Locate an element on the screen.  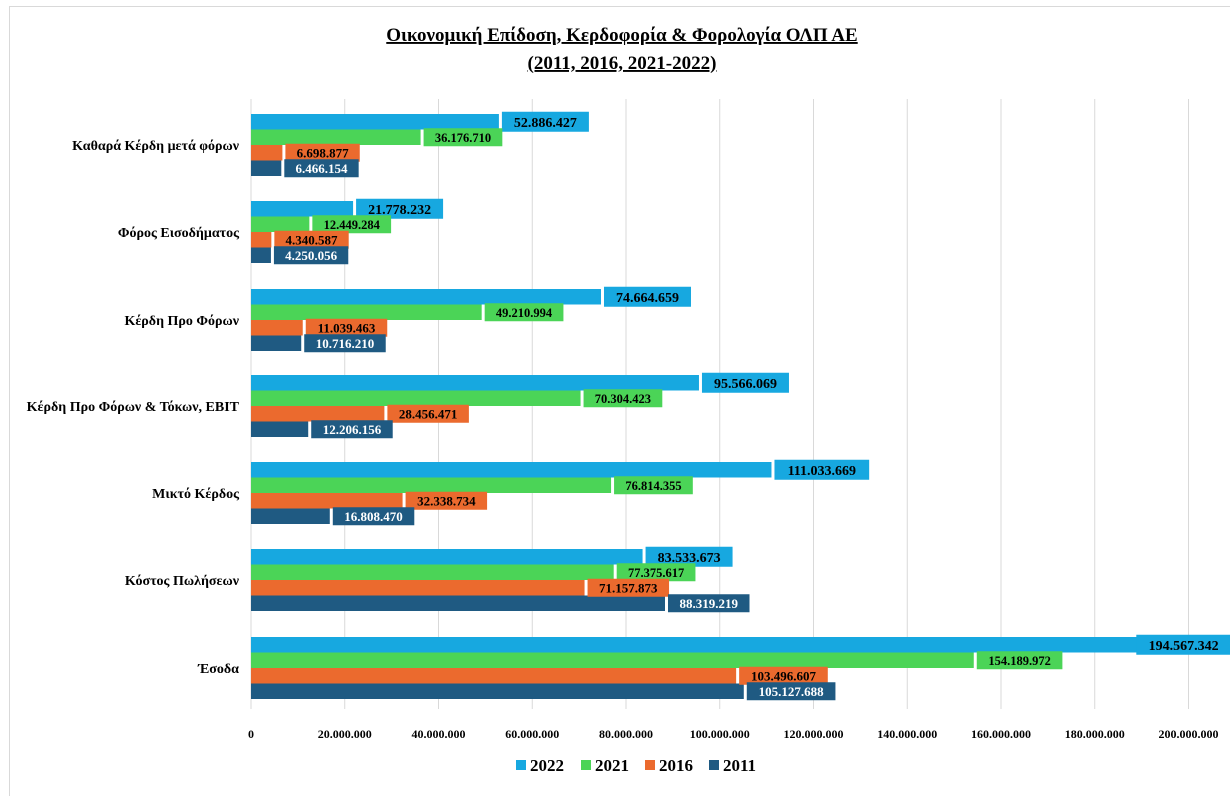
data-label-2021: 70.304.423 is located at coordinates (623, 398).